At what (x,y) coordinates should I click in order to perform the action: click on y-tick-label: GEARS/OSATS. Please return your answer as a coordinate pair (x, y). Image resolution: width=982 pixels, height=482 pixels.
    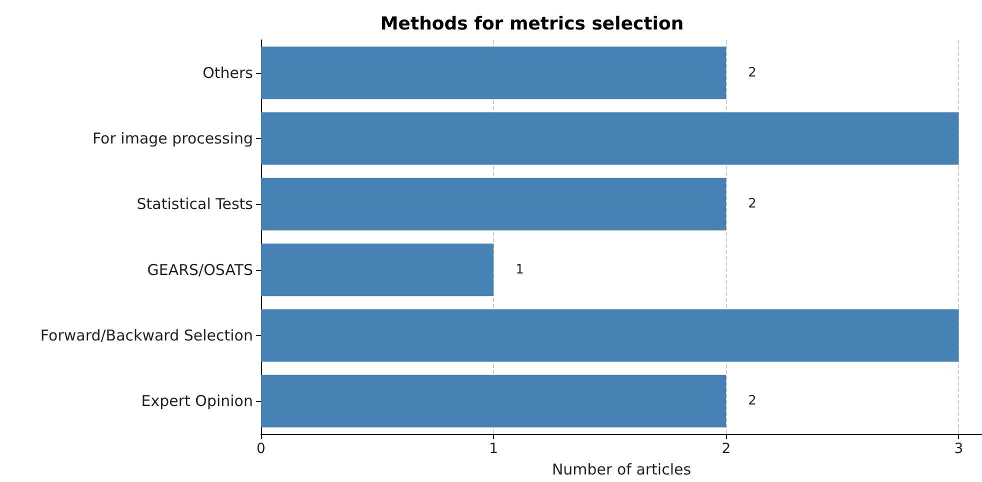
    Looking at the image, I should click on (200, 269).